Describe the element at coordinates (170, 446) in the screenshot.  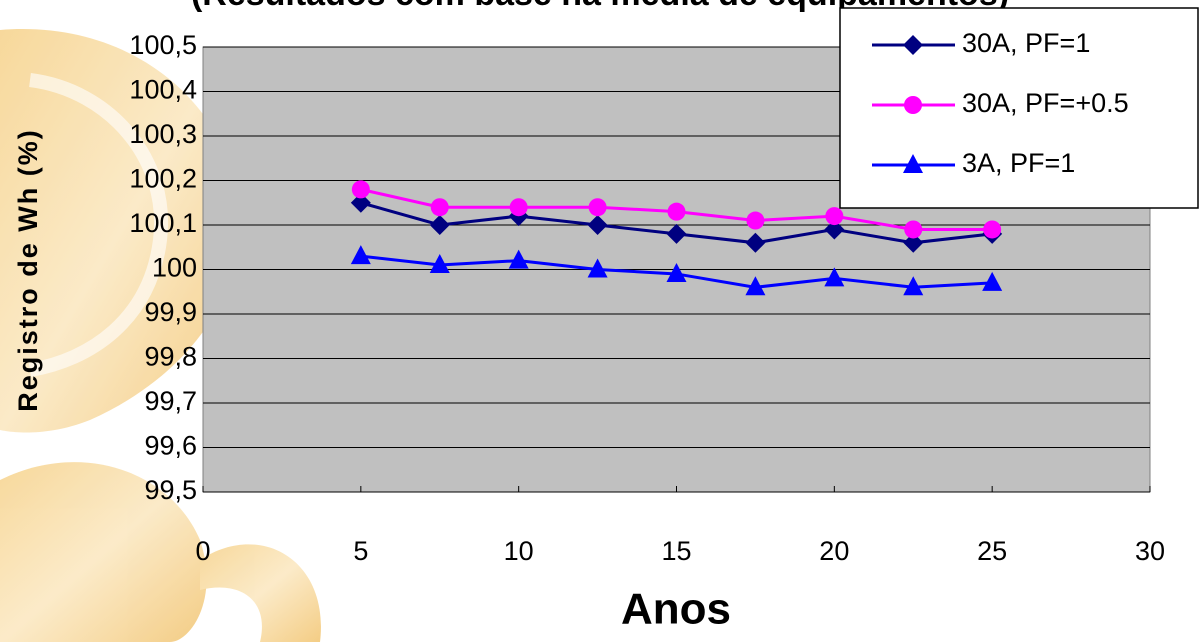
I see `y-tick-label: 99,6` at that location.